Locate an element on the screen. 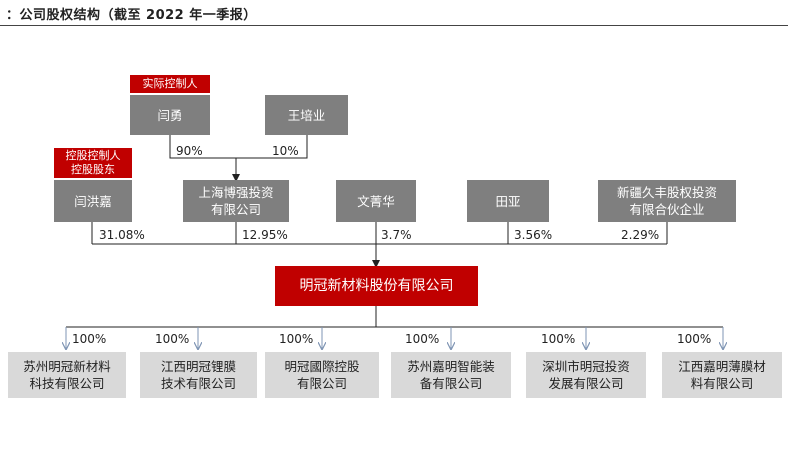 The width and height of the screenshot is (788, 470). node-subsidiary-5: 深圳市明冠投资 发展有限公司 is located at coordinates (586, 375).